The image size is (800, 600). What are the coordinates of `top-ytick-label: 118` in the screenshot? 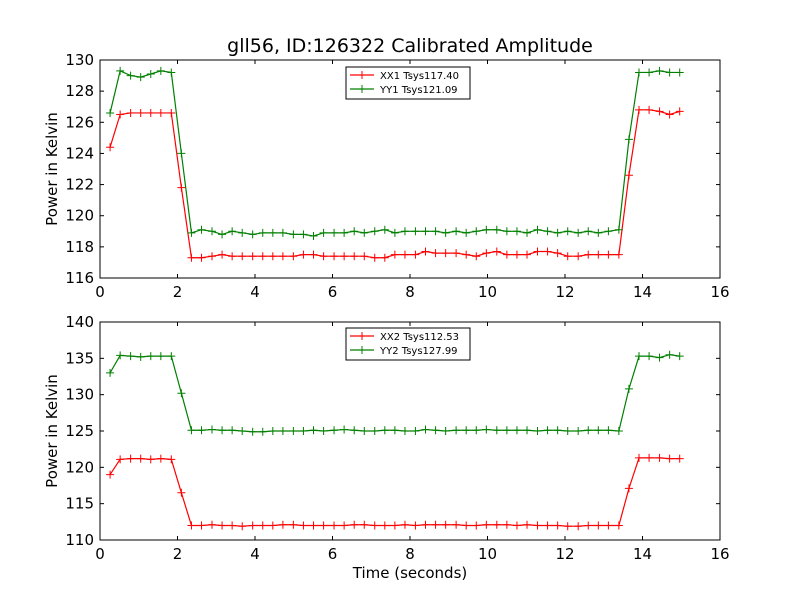 It's located at (79, 247).